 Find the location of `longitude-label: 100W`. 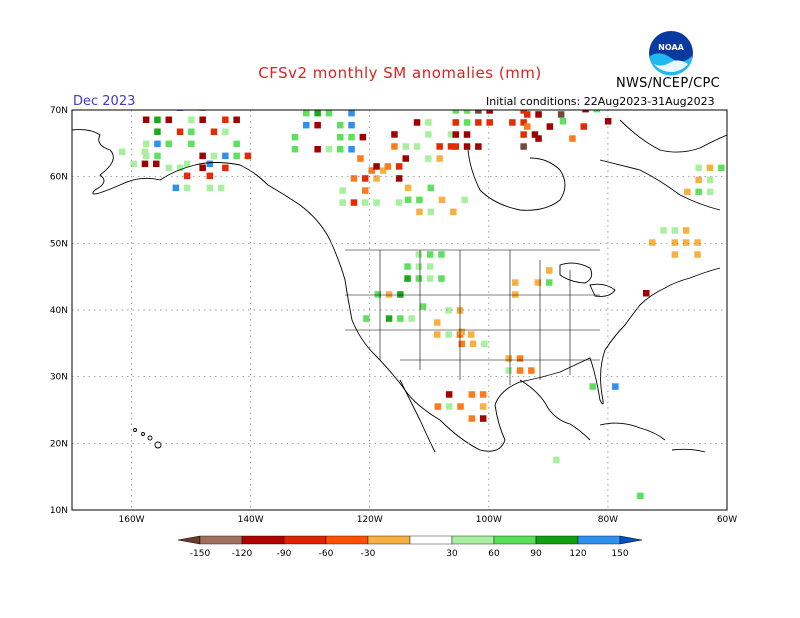

longitude-label: 100W is located at coordinates (489, 520).